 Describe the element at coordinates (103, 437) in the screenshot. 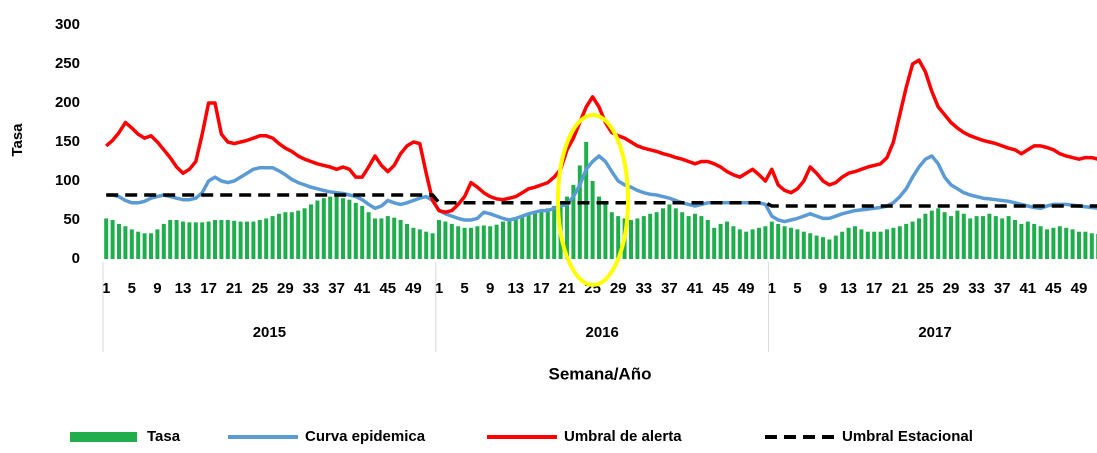

I see `legend-swatch` at that location.